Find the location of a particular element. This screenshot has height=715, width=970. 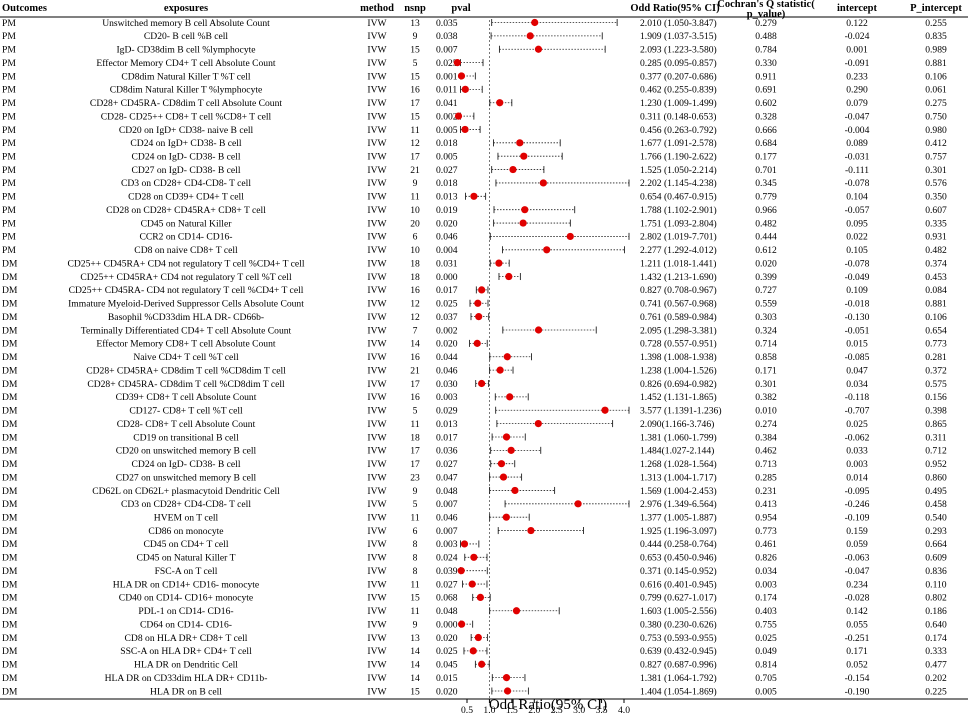

intercept-cell: -0.057 is located at coordinates (857, 210).